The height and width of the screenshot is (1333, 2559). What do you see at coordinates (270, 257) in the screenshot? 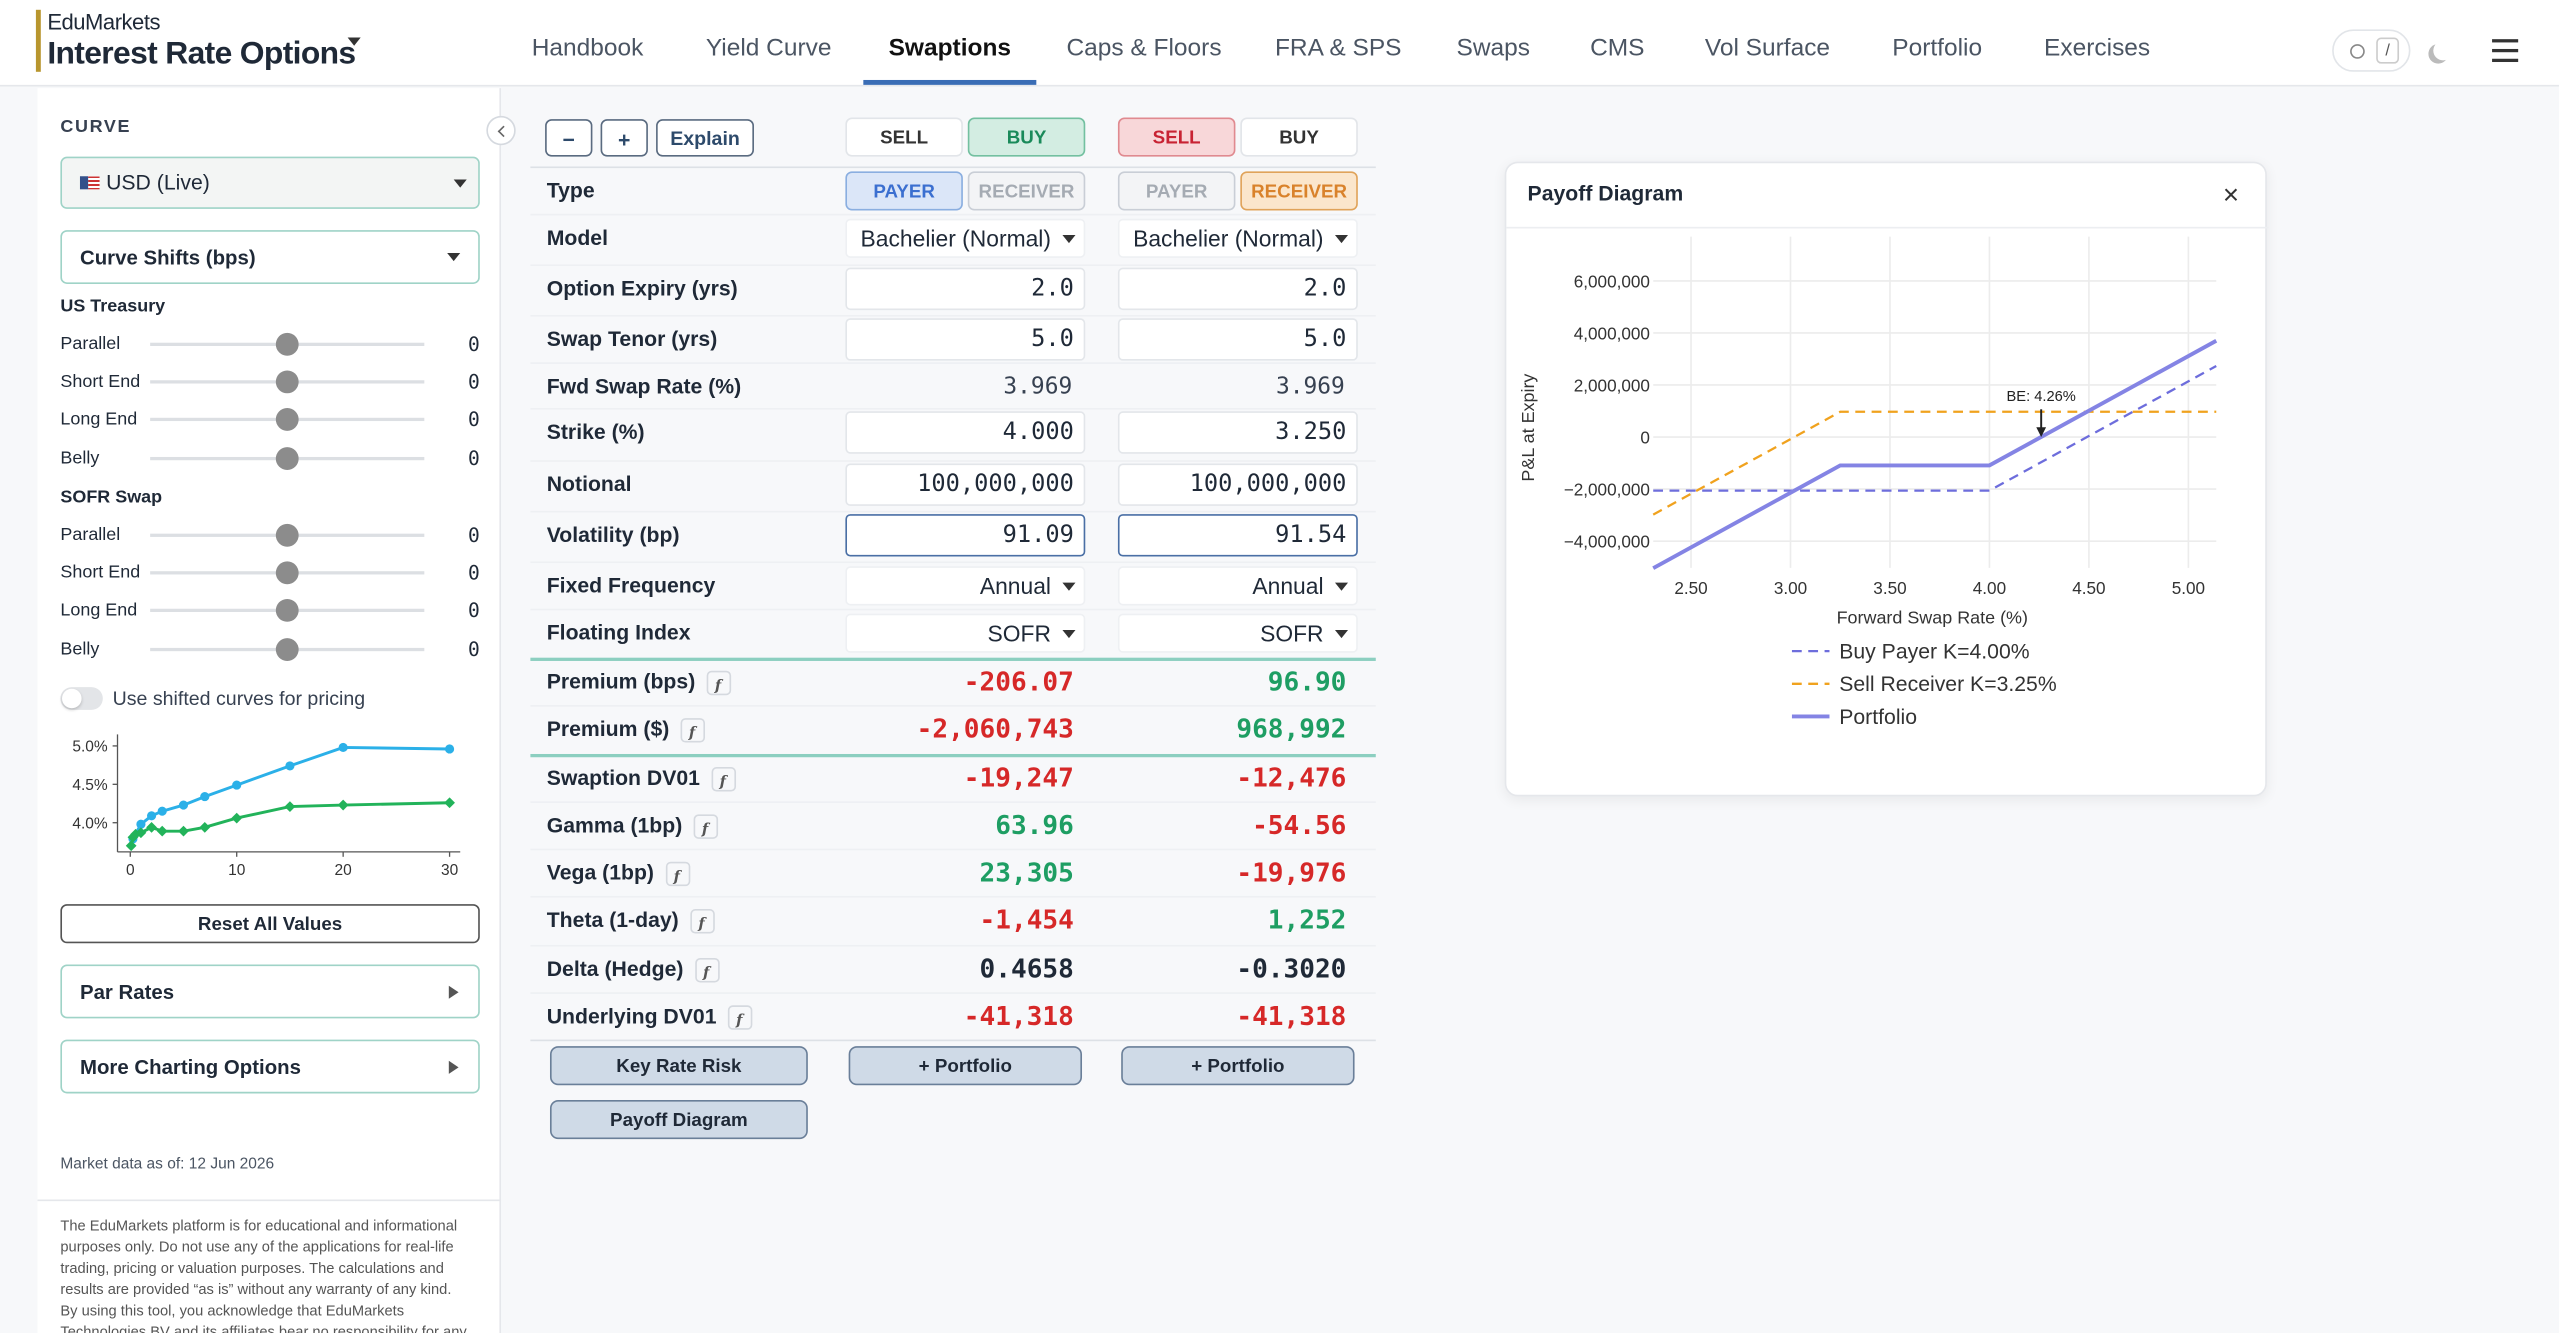
I see `shifts-panel: Curve Shifts (bps)` at bounding box center [270, 257].